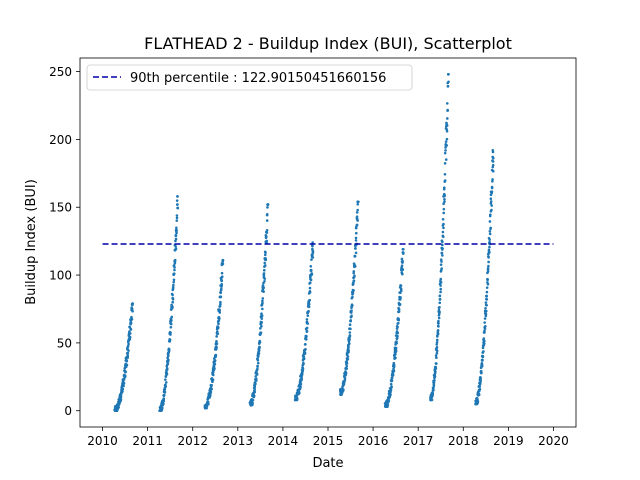  What do you see at coordinates (60, 140) in the screenshot?
I see `y-tick-label: 200` at bounding box center [60, 140].